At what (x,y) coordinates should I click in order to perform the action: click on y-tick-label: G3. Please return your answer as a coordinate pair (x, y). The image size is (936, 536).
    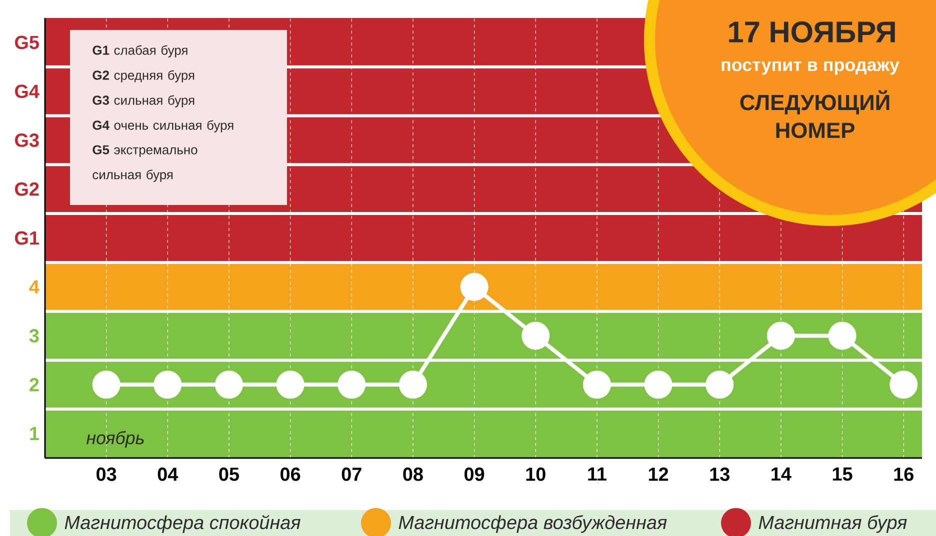
    Looking at the image, I should click on (27, 140).